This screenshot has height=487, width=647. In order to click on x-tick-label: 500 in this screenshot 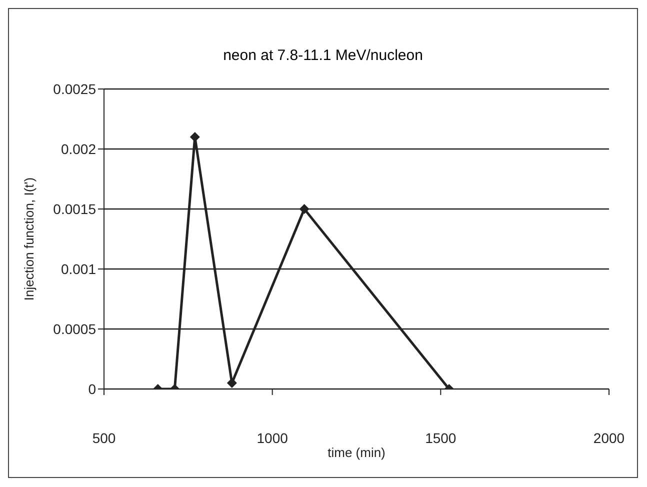, I will do `click(104, 438)`.